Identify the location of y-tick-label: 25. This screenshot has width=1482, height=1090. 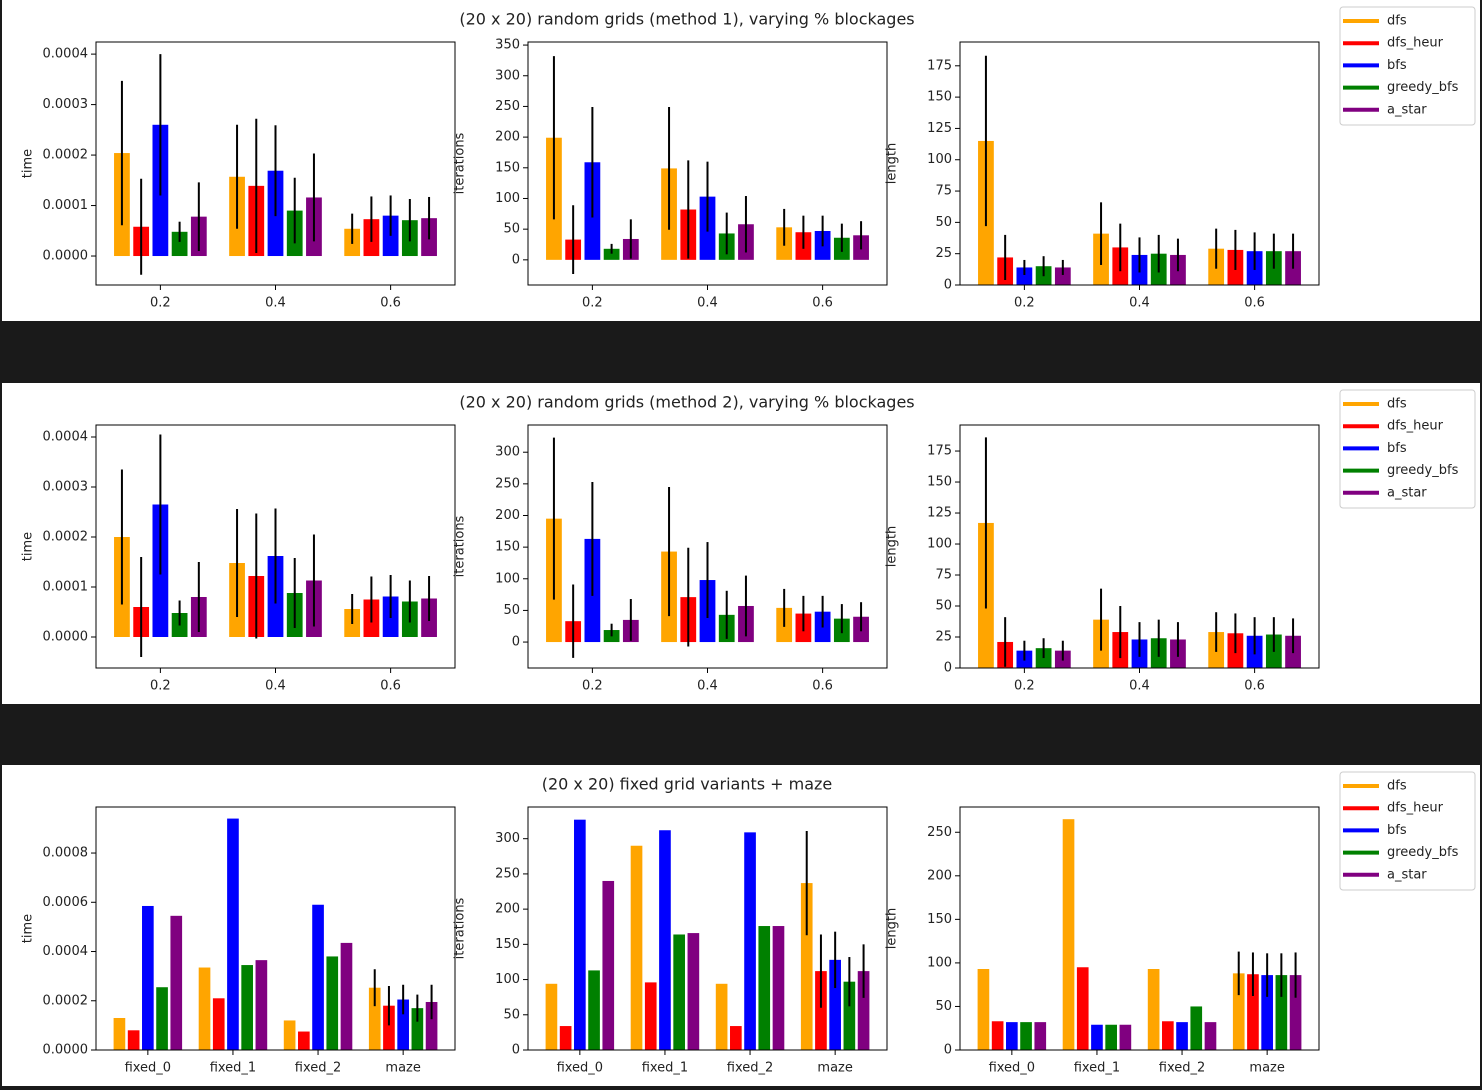
(943, 637).